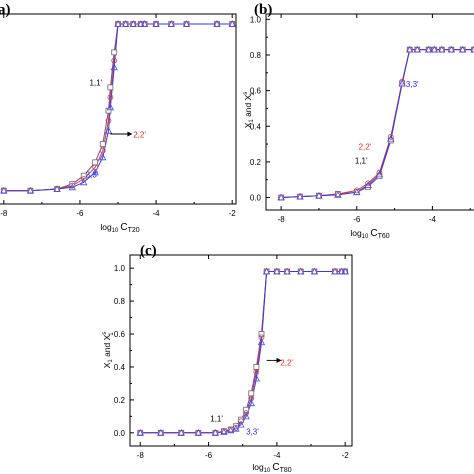  I want to click on panel-c-series-2-line, so click(243, 352).